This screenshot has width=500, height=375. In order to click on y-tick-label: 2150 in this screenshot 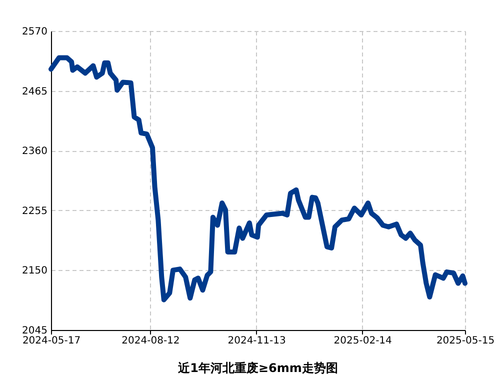, I will do `click(35, 271)`.